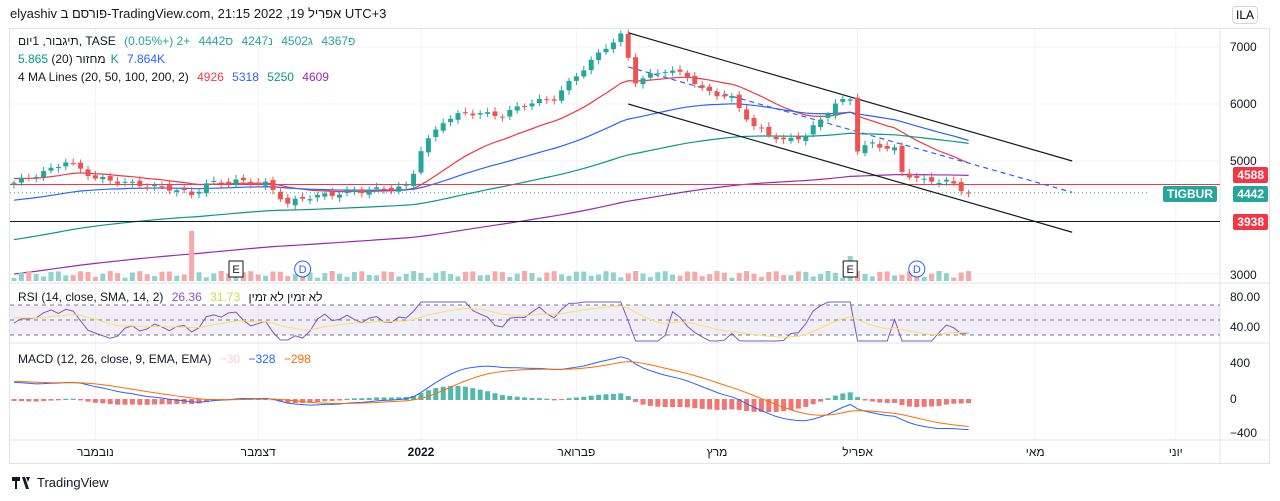 Image resolution: width=1280 pixels, height=501 pixels. What do you see at coordinates (850, 270) in the screenshot?
I see `event-label: E` at bounding box center [850, 270].